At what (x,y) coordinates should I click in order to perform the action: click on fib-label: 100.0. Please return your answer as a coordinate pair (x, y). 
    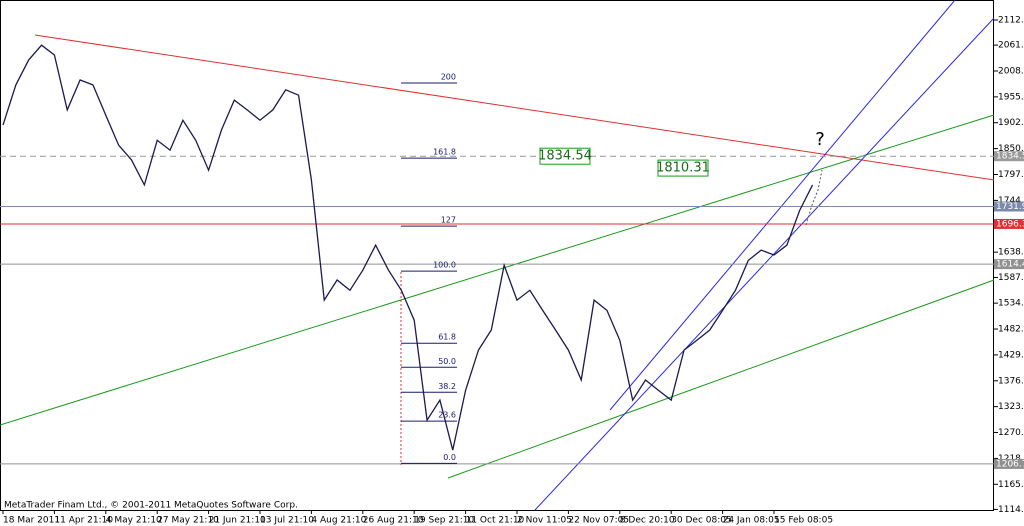
    Looking at the image, I should click on (444, 265).